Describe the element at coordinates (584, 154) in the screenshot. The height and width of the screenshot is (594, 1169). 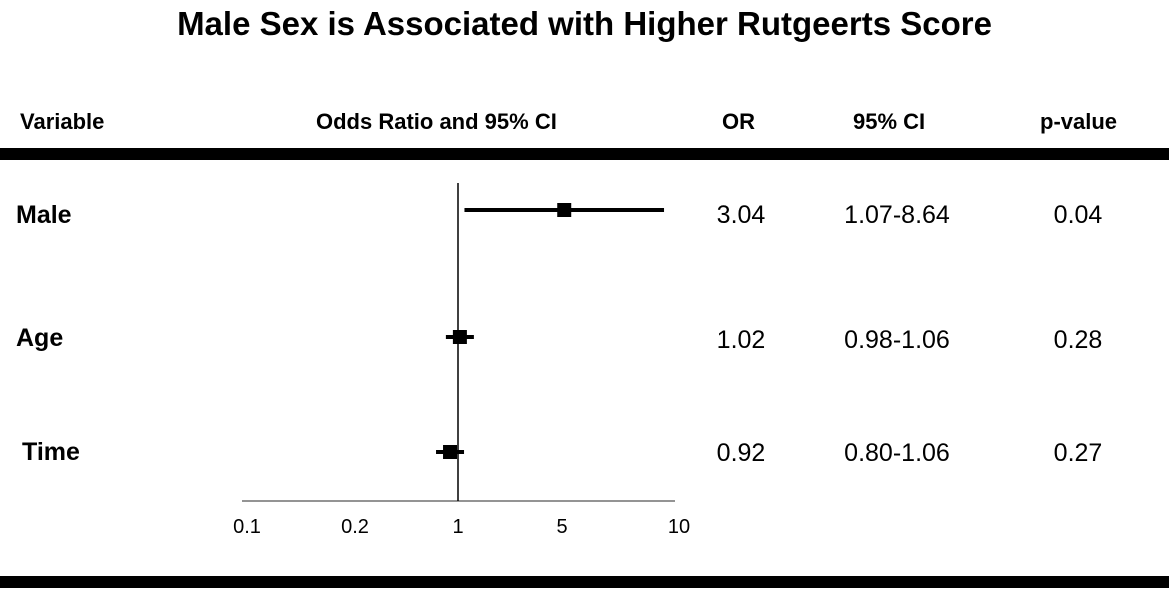
I see `header-rule` at that location.